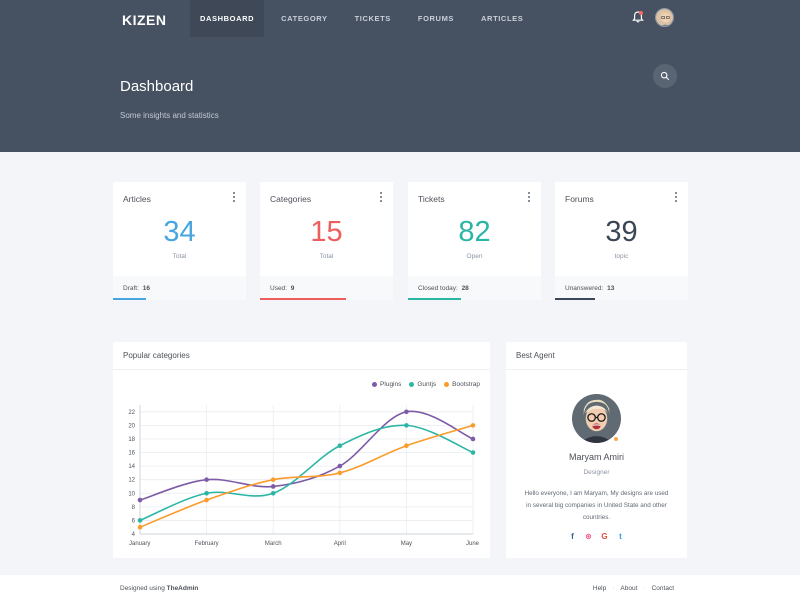  I want to click on search-button, so click(665, 76).